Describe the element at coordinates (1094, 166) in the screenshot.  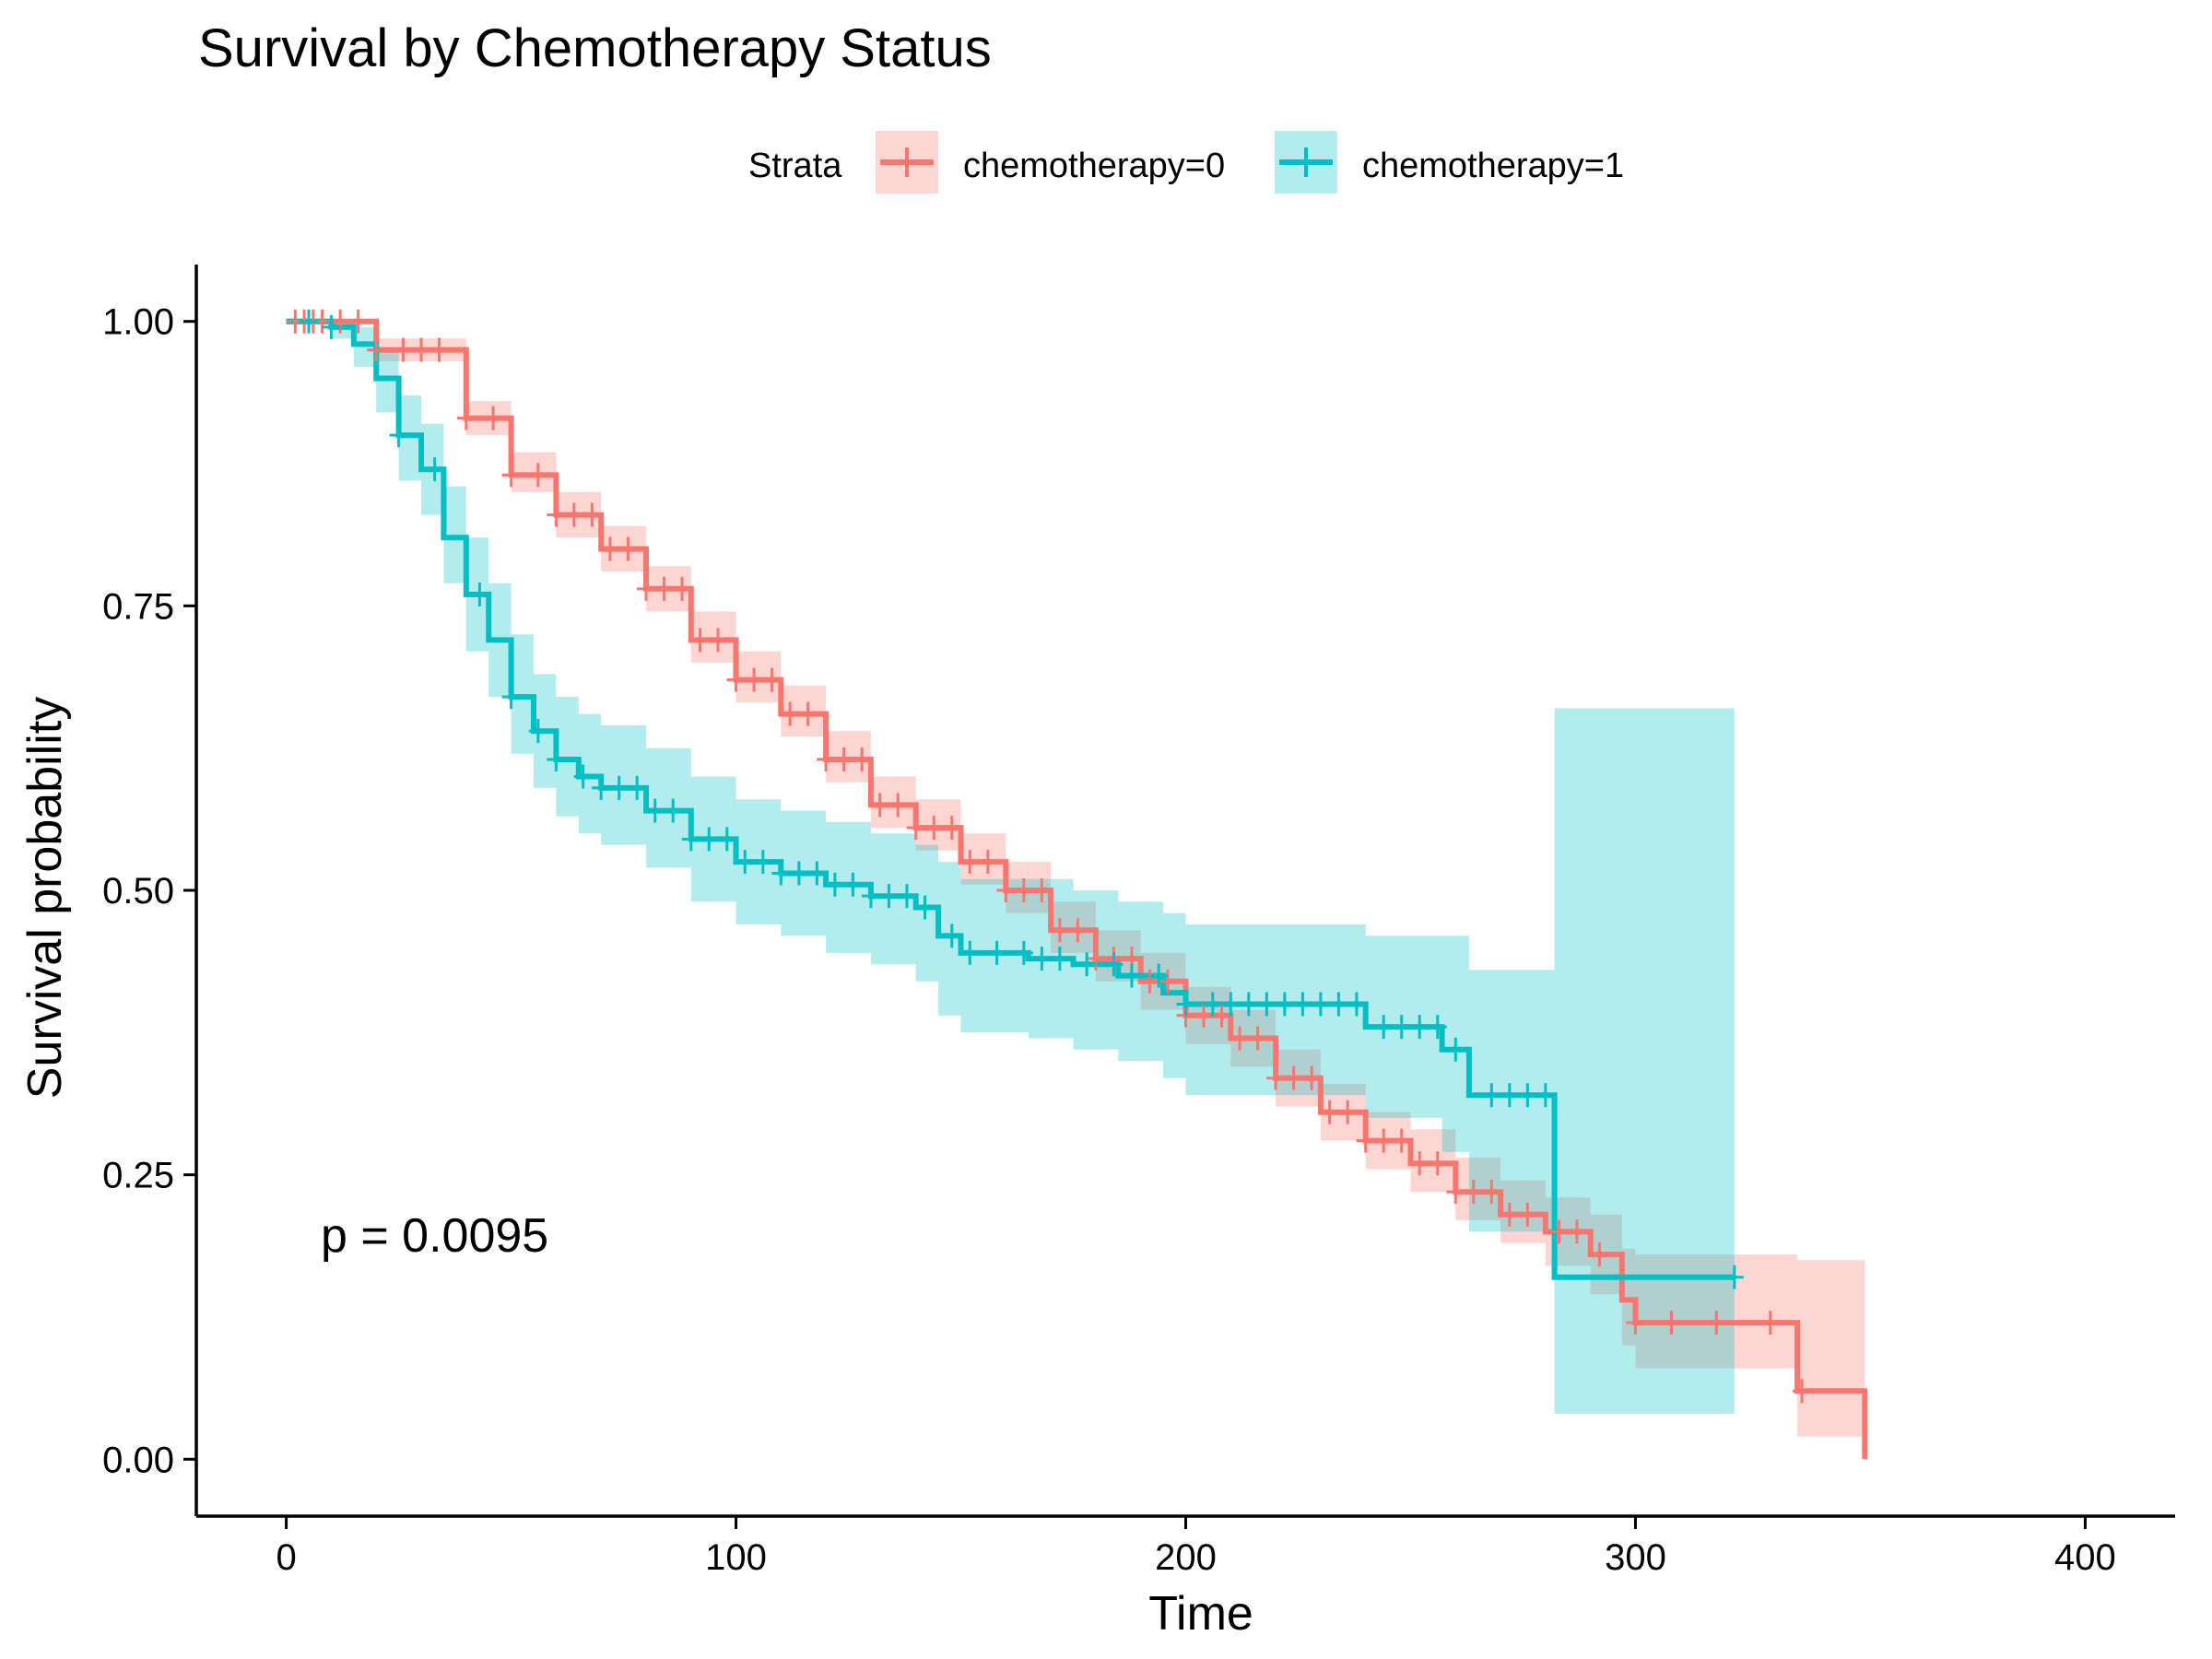
I see `legend-label-chemotherapy-0: chemotherapy=0` at that location.